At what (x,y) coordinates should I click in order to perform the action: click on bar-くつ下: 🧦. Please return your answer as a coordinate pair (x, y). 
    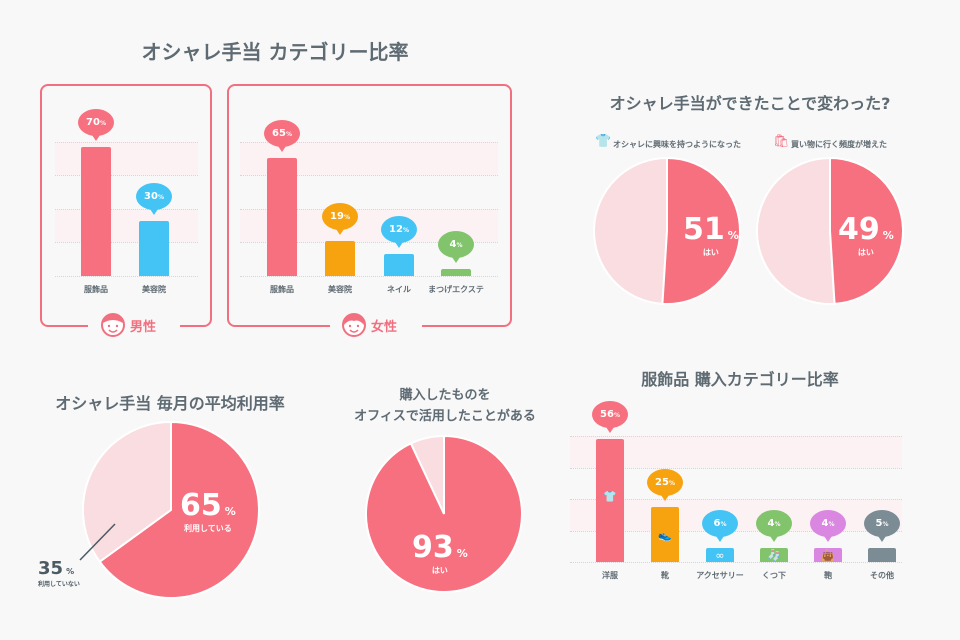
    Looking at the image, I should click on (774, 555).